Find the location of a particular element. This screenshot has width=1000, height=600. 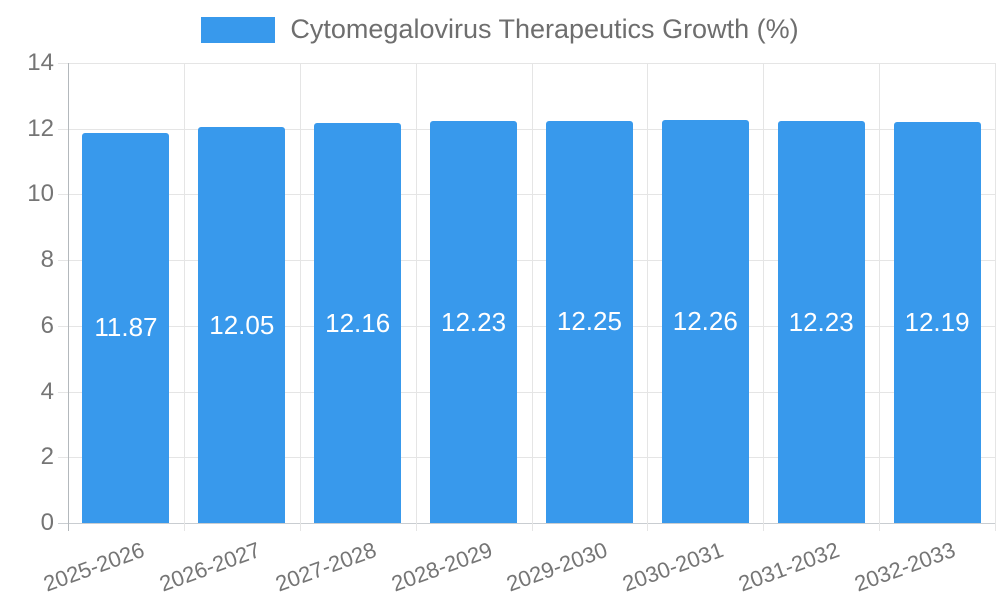

bar: 12.19 is located at coordinates (937, 322).